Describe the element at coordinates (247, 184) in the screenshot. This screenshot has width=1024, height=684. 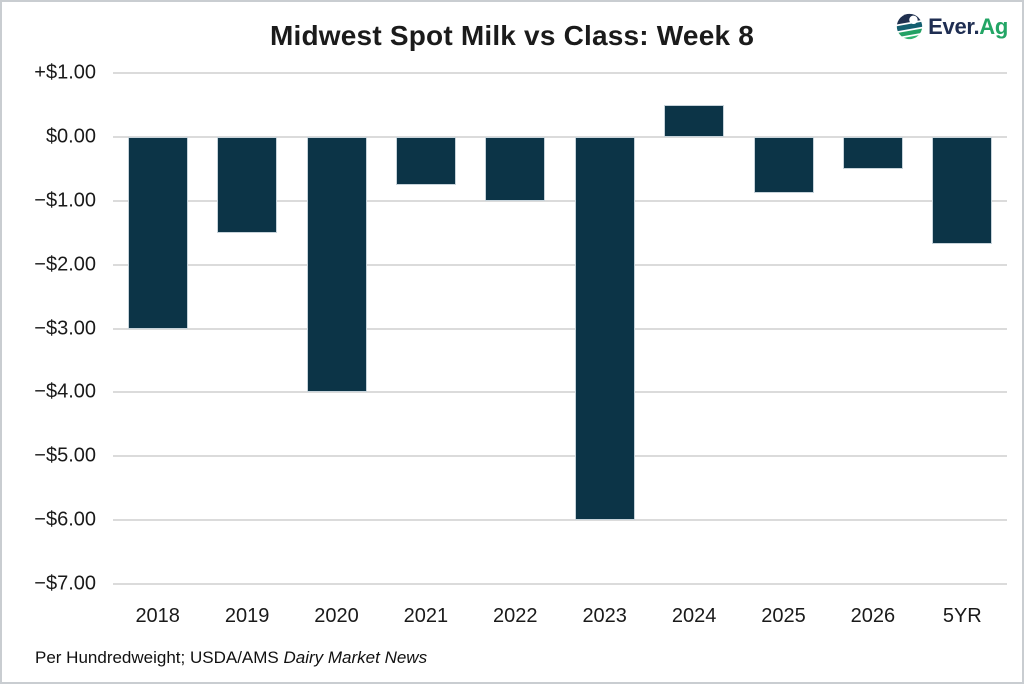
I see `bar-2019` at that location.